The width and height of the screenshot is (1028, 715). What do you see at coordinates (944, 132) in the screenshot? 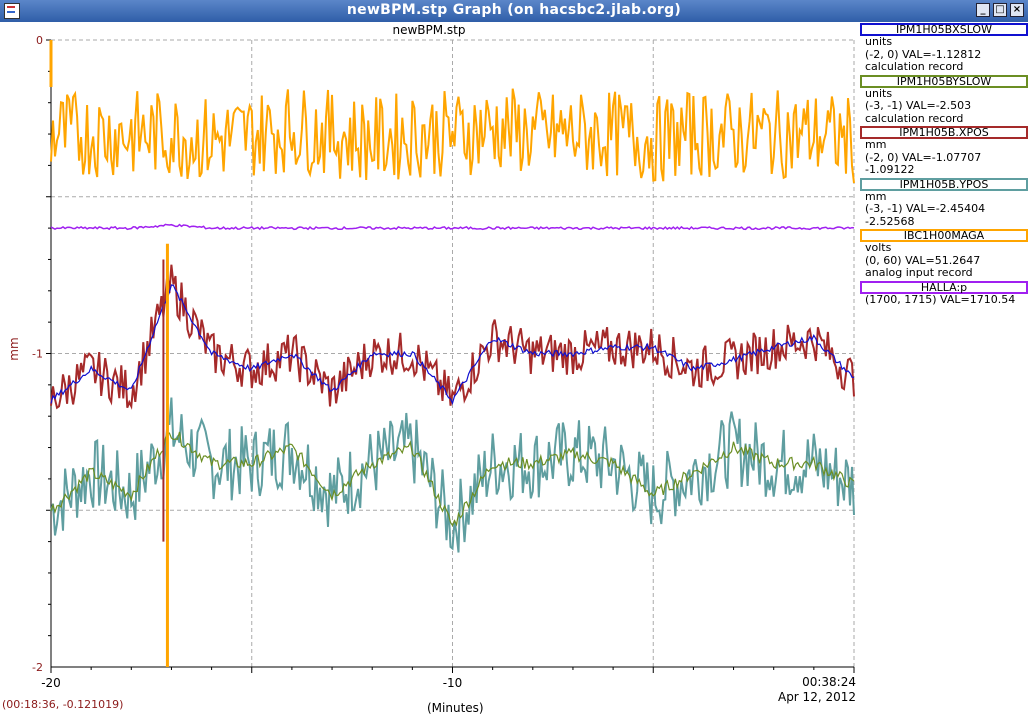
I see `legend-item-2: IPM1H05B.XPOS` at bounding box center [944, 132].